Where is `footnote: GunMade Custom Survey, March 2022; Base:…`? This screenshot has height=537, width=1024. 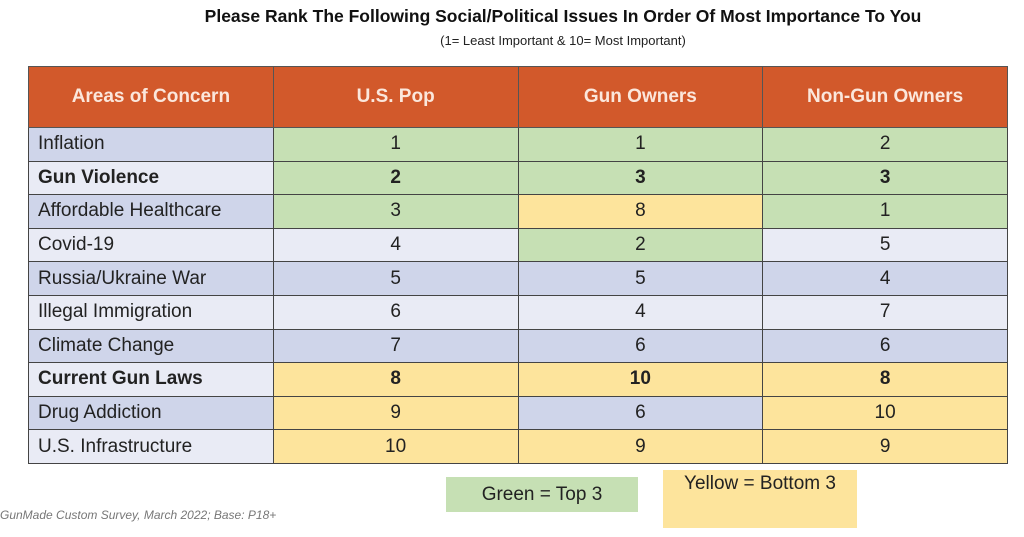
footnote: GunMade Custom Survey, March 2022; Base:… is located at coordinates (138, 515).